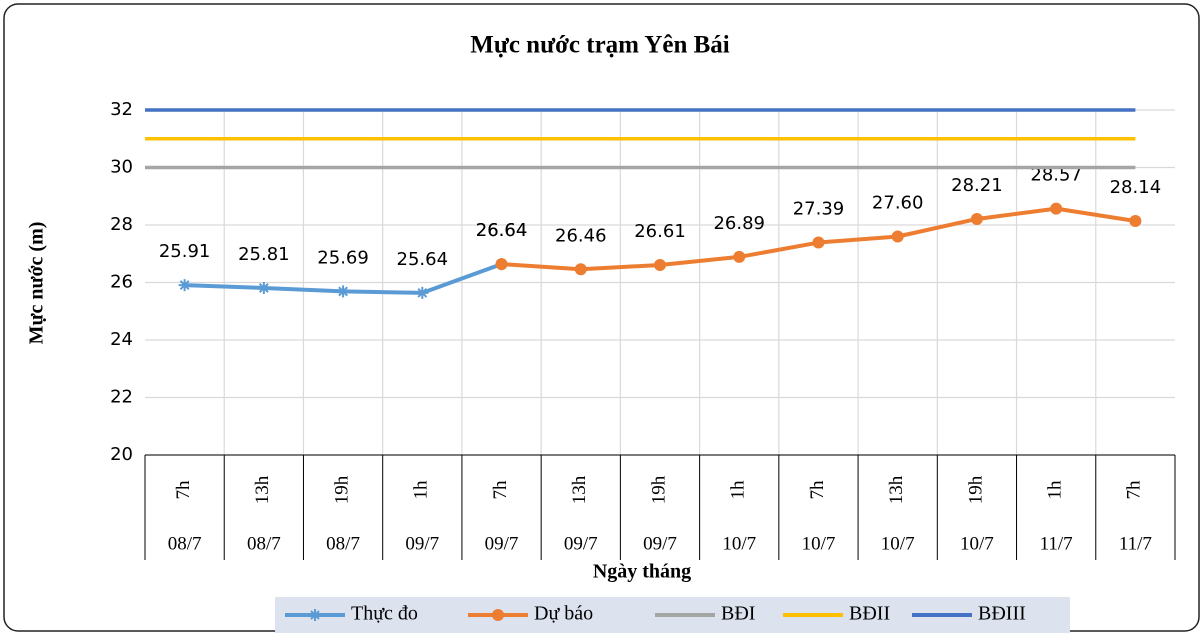 The image size is (1203, 635). What do you see at coordinates (423, 259) in the screenshot?
I see `data-label: 25.64` at bounding box center [423, 259].